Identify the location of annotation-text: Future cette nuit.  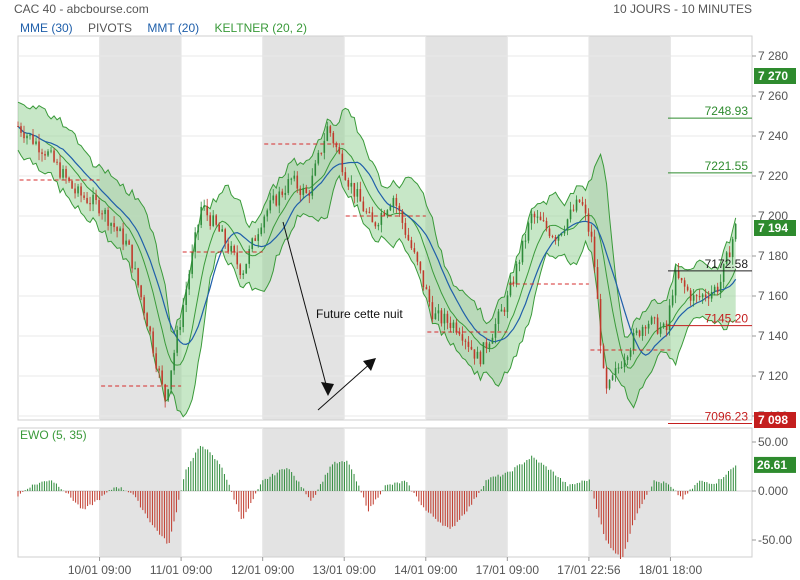
(359, 314).